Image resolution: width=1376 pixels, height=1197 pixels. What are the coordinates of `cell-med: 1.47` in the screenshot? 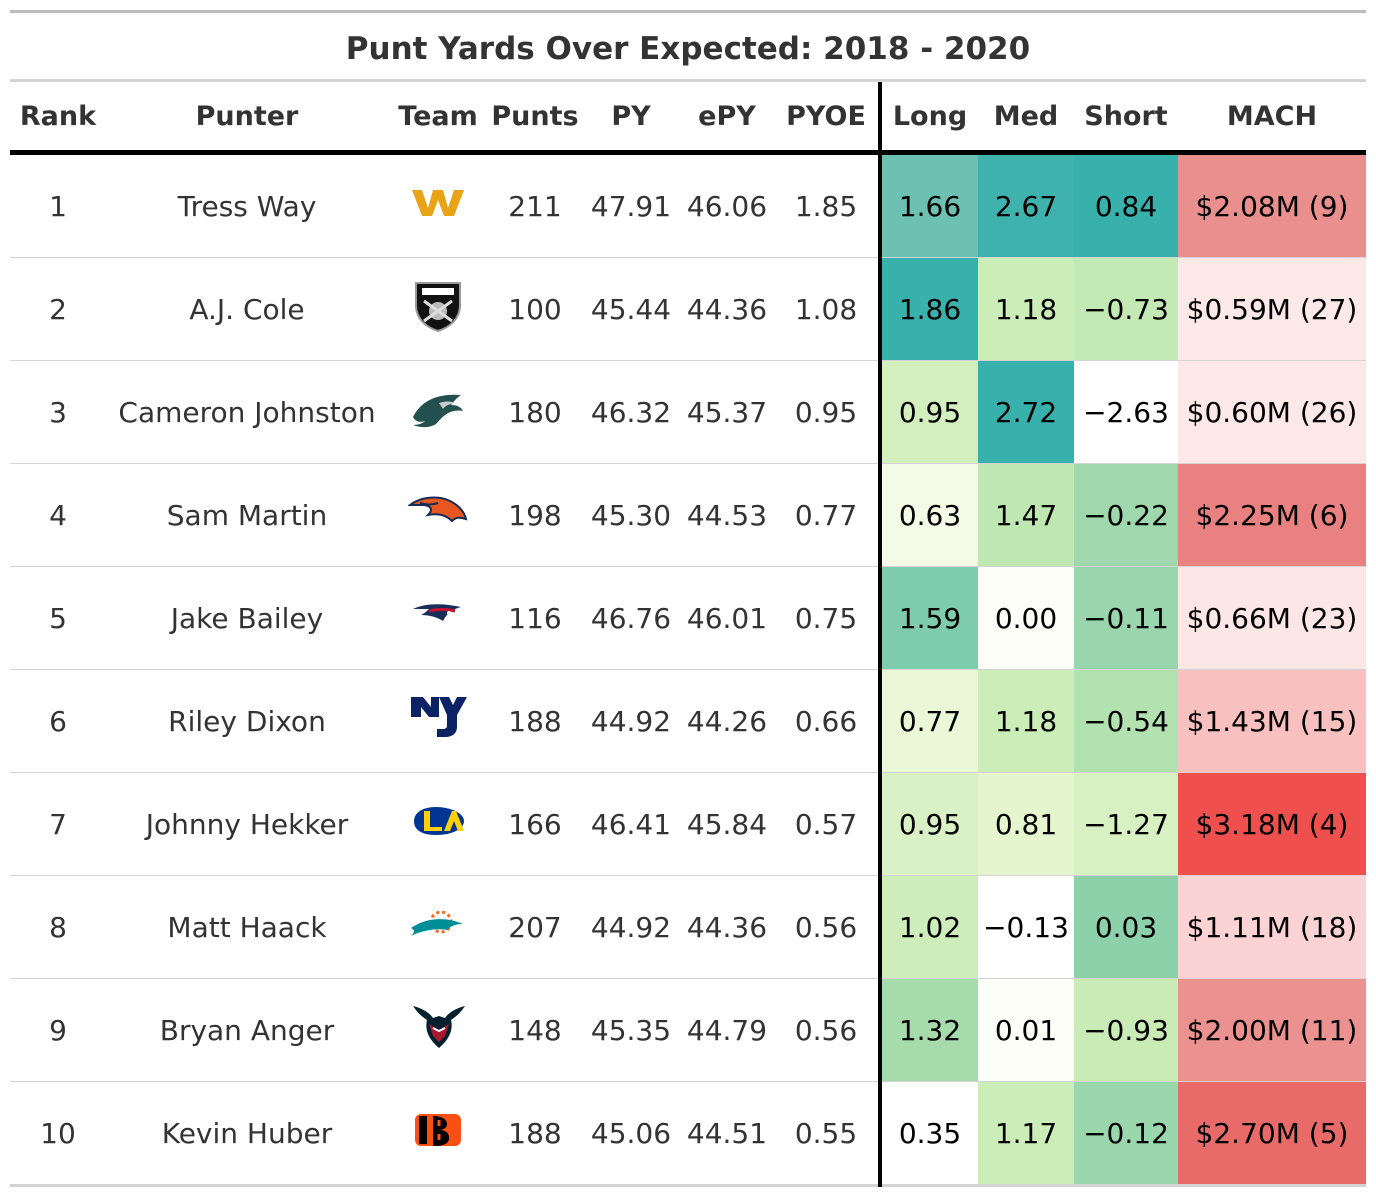 It's located at (1026, 515).